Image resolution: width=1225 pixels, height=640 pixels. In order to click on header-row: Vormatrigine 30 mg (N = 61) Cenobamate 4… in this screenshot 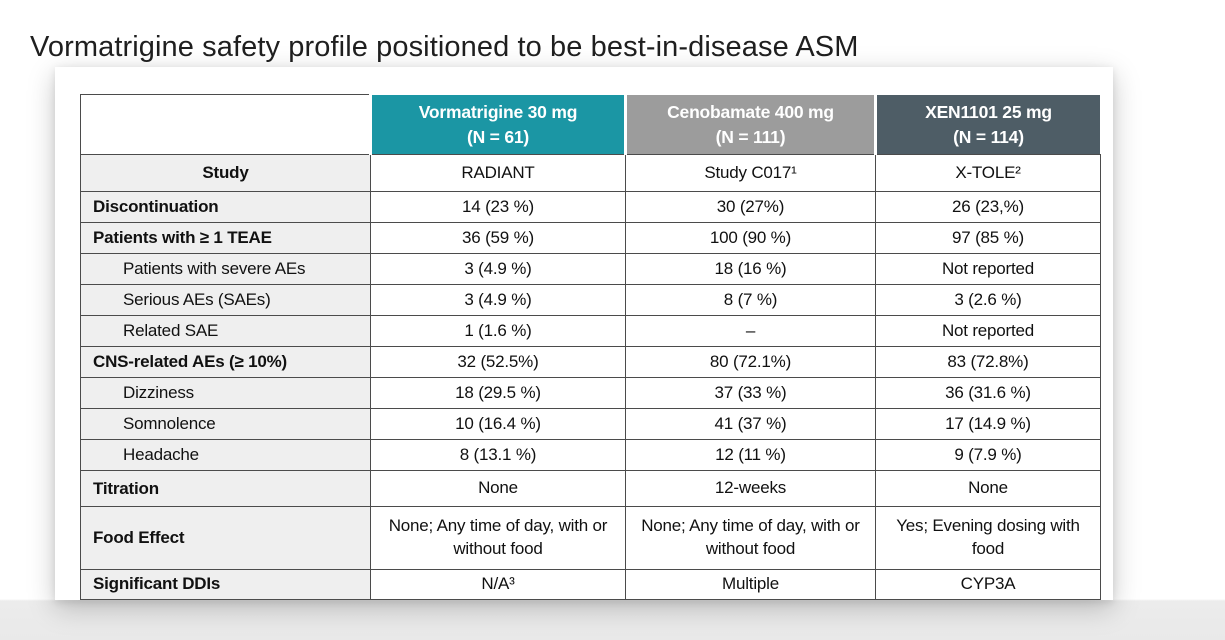, I will do `click(590, 124)`.